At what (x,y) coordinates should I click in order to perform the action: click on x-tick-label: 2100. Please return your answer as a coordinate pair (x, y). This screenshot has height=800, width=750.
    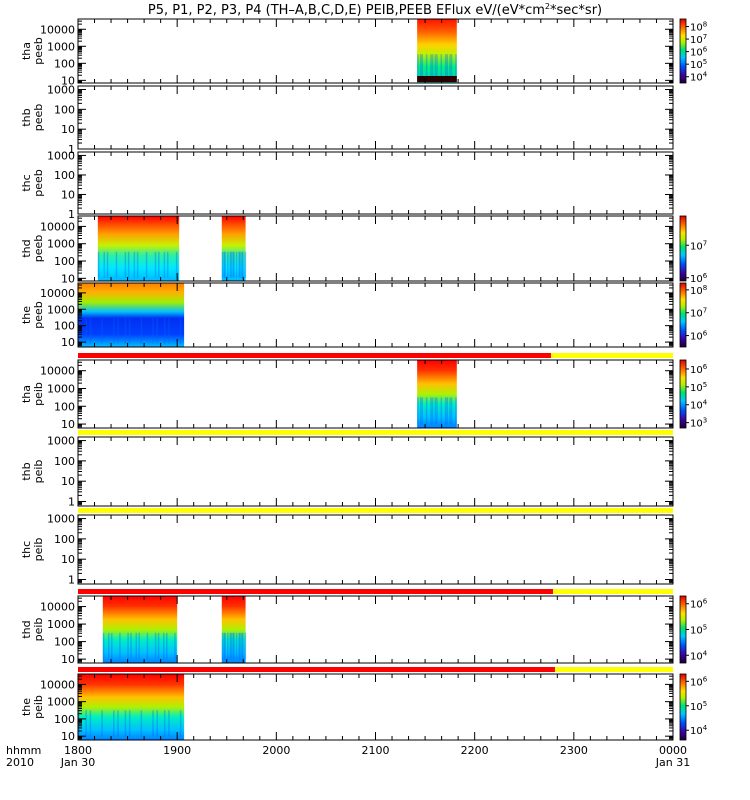
    Looking at the image, I should click on (376, 750).